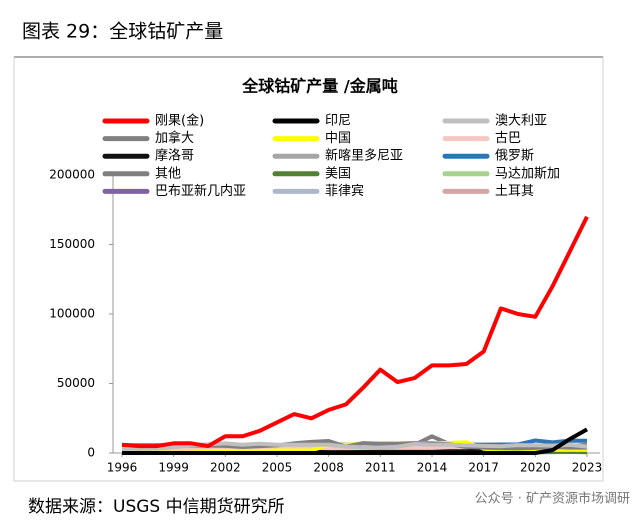 This screenshot has width=643, height=525. Describe the element at coordinates (328, 468) in the screenshot. I see `x-tick-label: 2008` at that location.